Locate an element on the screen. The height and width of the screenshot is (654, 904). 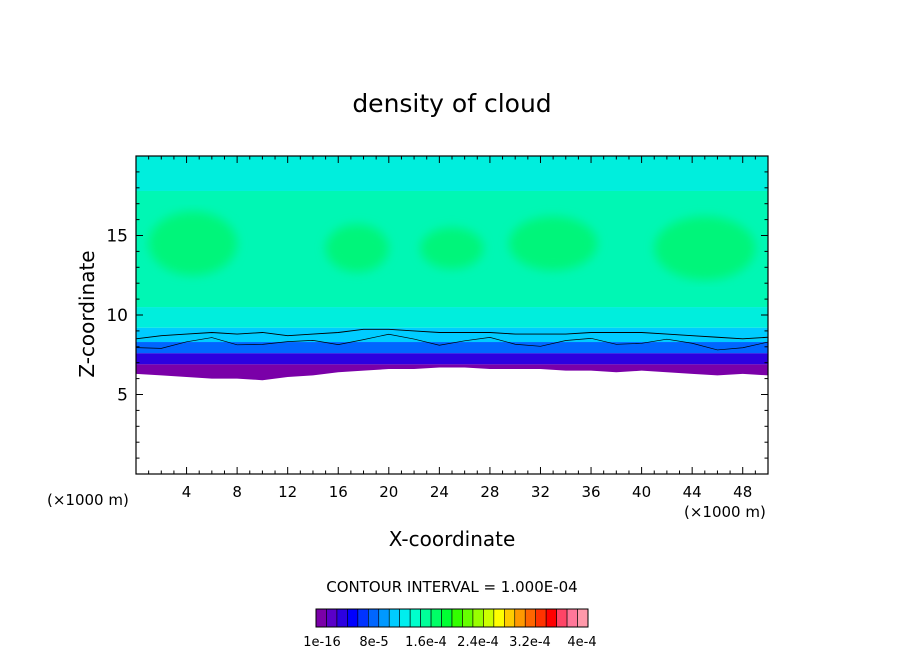
x-tick-label: 36 is located at coordinates (590, 492).